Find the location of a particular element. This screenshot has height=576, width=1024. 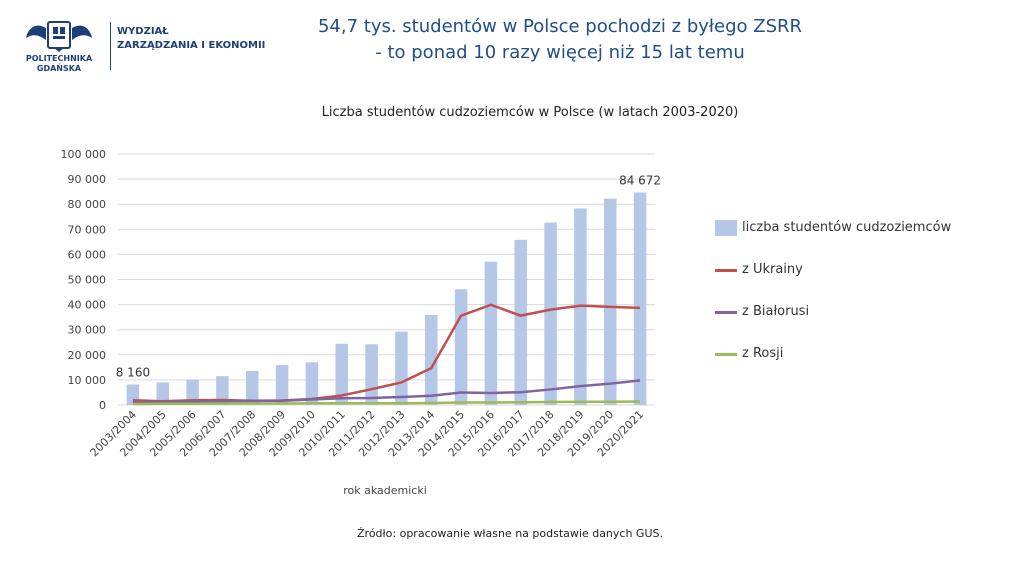

line-series is located at coordinates (386, 354).